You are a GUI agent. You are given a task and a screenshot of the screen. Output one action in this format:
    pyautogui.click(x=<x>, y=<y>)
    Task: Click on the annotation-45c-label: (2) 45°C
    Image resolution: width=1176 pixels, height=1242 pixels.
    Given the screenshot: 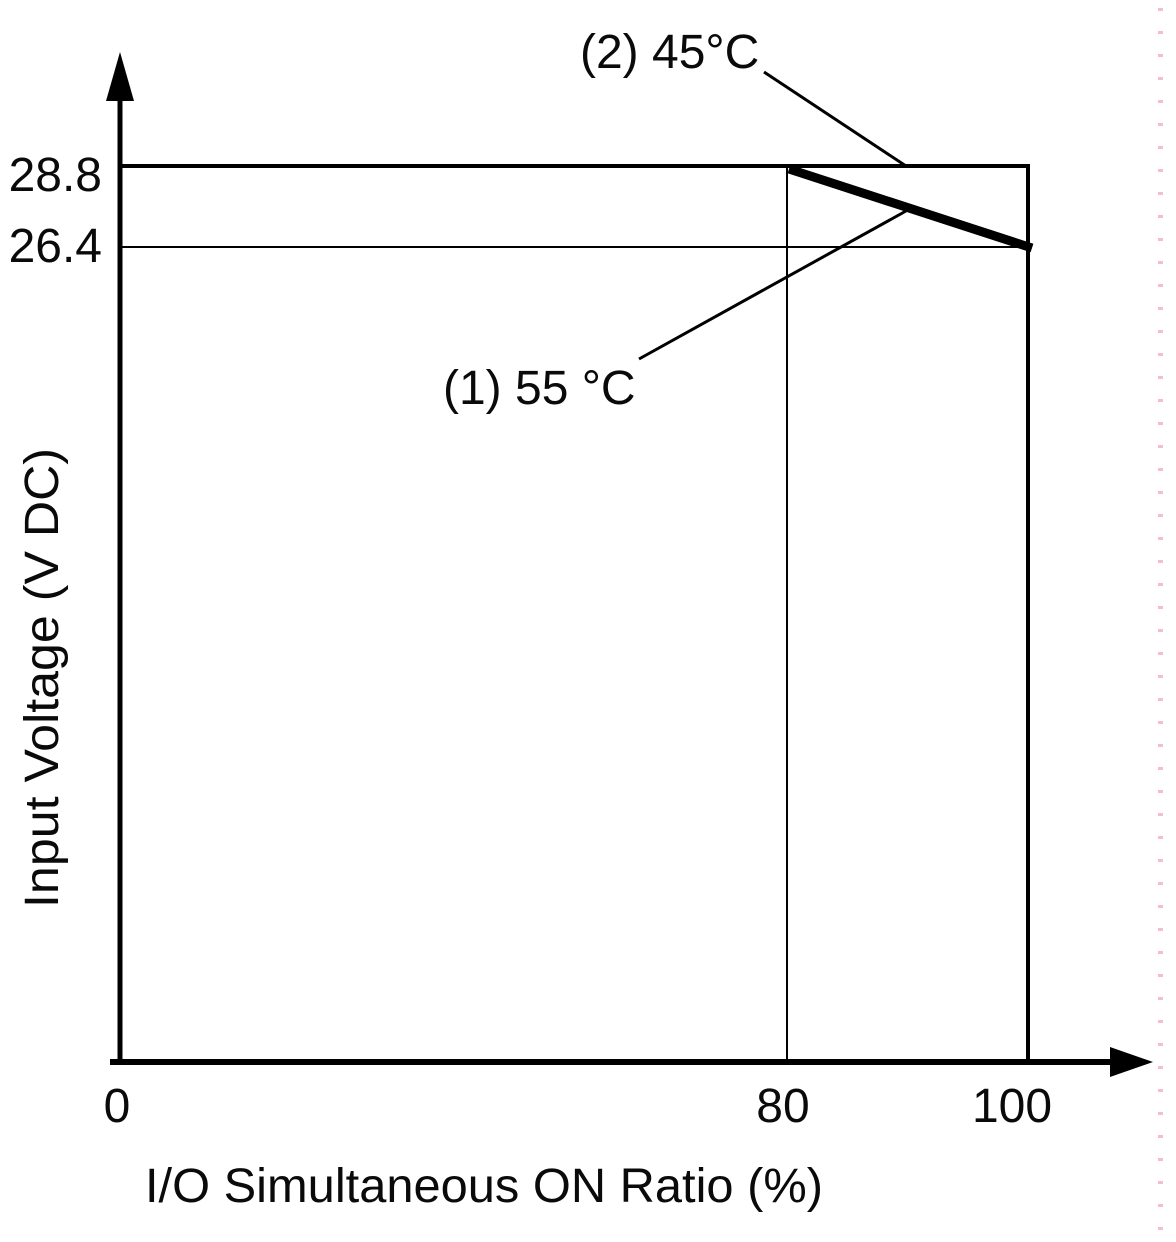 What is the action you would take?
    pyautogui.click(x=669, y=52)
    